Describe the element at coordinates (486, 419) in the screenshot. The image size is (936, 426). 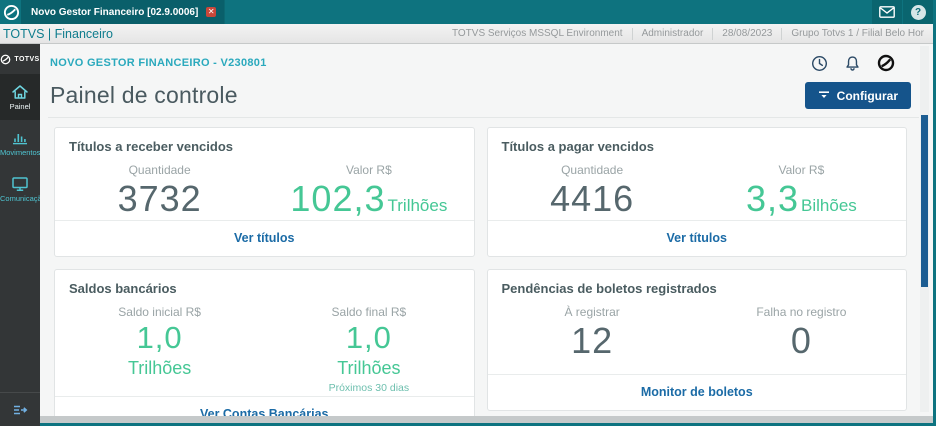
I see `window-bottom-edge` at that location.